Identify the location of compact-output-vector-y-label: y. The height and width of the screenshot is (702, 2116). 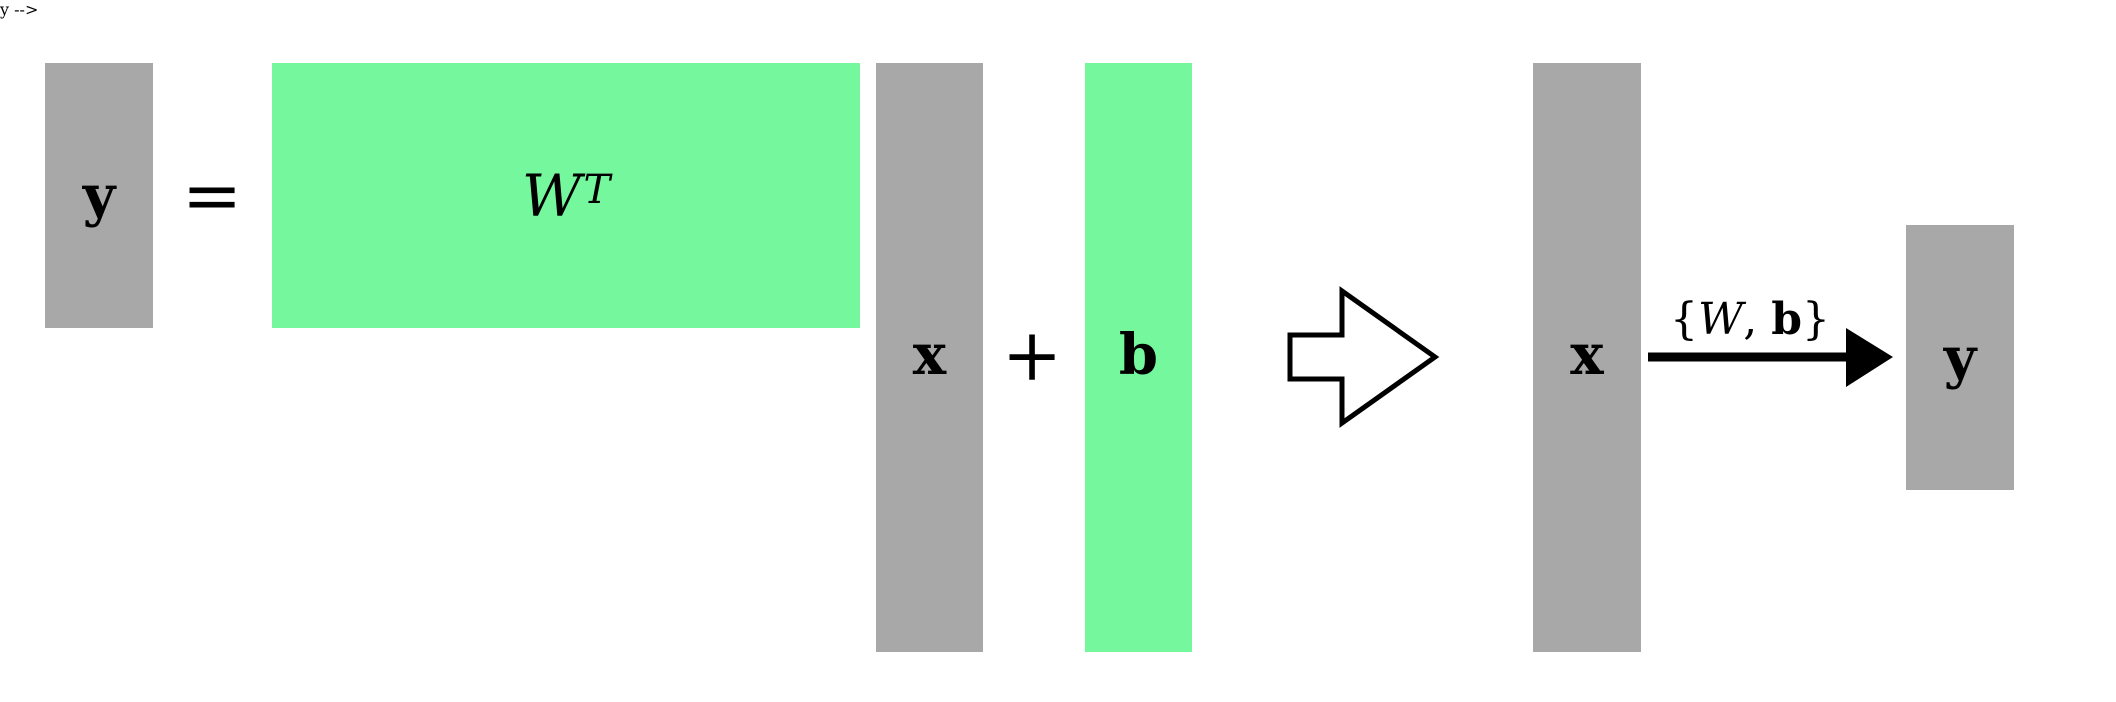
(1960, 357).